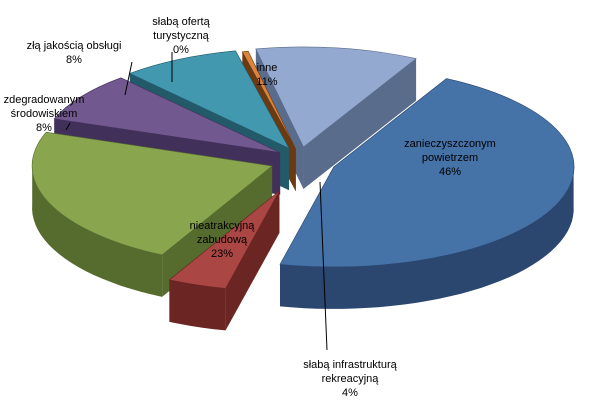  I want to click on slice-label-line: powietrzem, so click(450, 158).